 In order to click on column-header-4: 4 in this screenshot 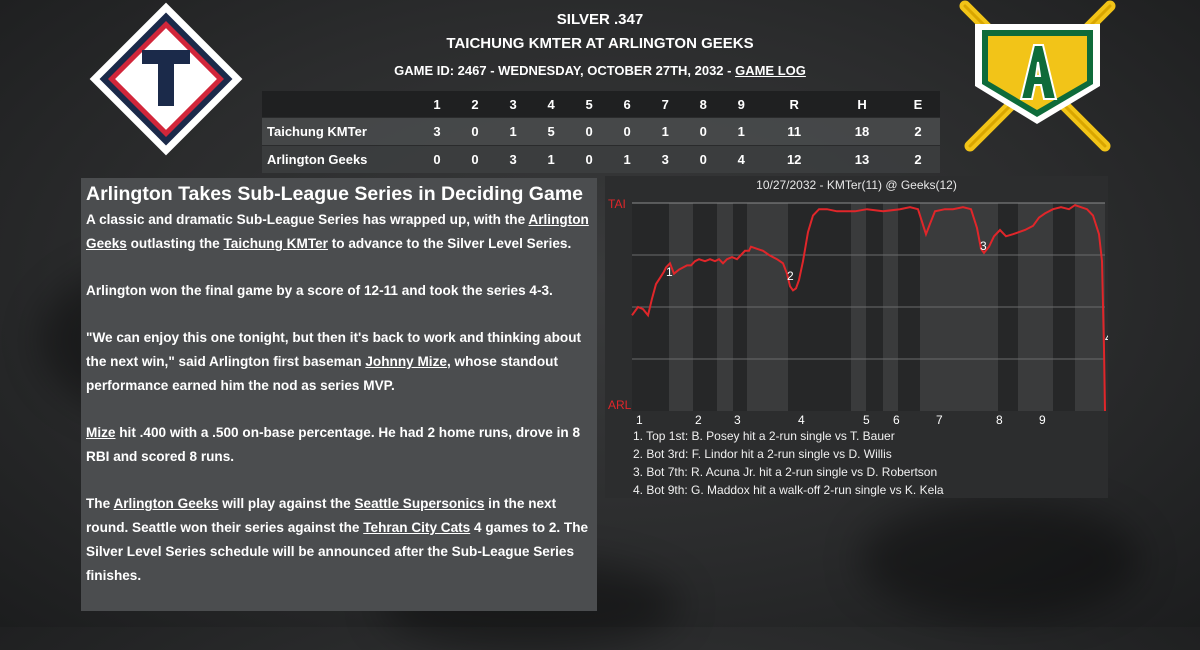, I will do `click(551, 104)`.